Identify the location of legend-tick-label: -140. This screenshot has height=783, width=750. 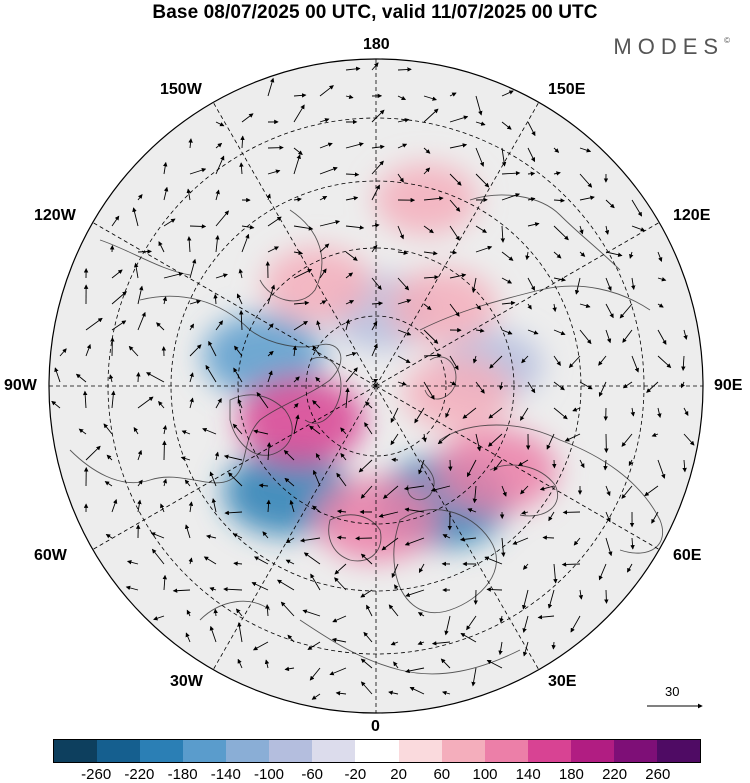
(225, 774).